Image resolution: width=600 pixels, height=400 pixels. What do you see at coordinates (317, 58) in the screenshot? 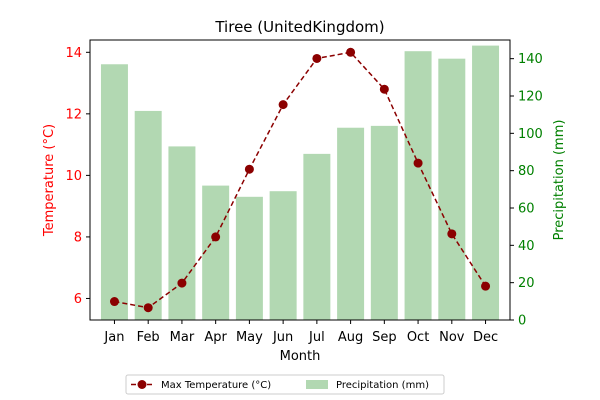
I see `temp-point-jul` at bounding box center [317, 58].